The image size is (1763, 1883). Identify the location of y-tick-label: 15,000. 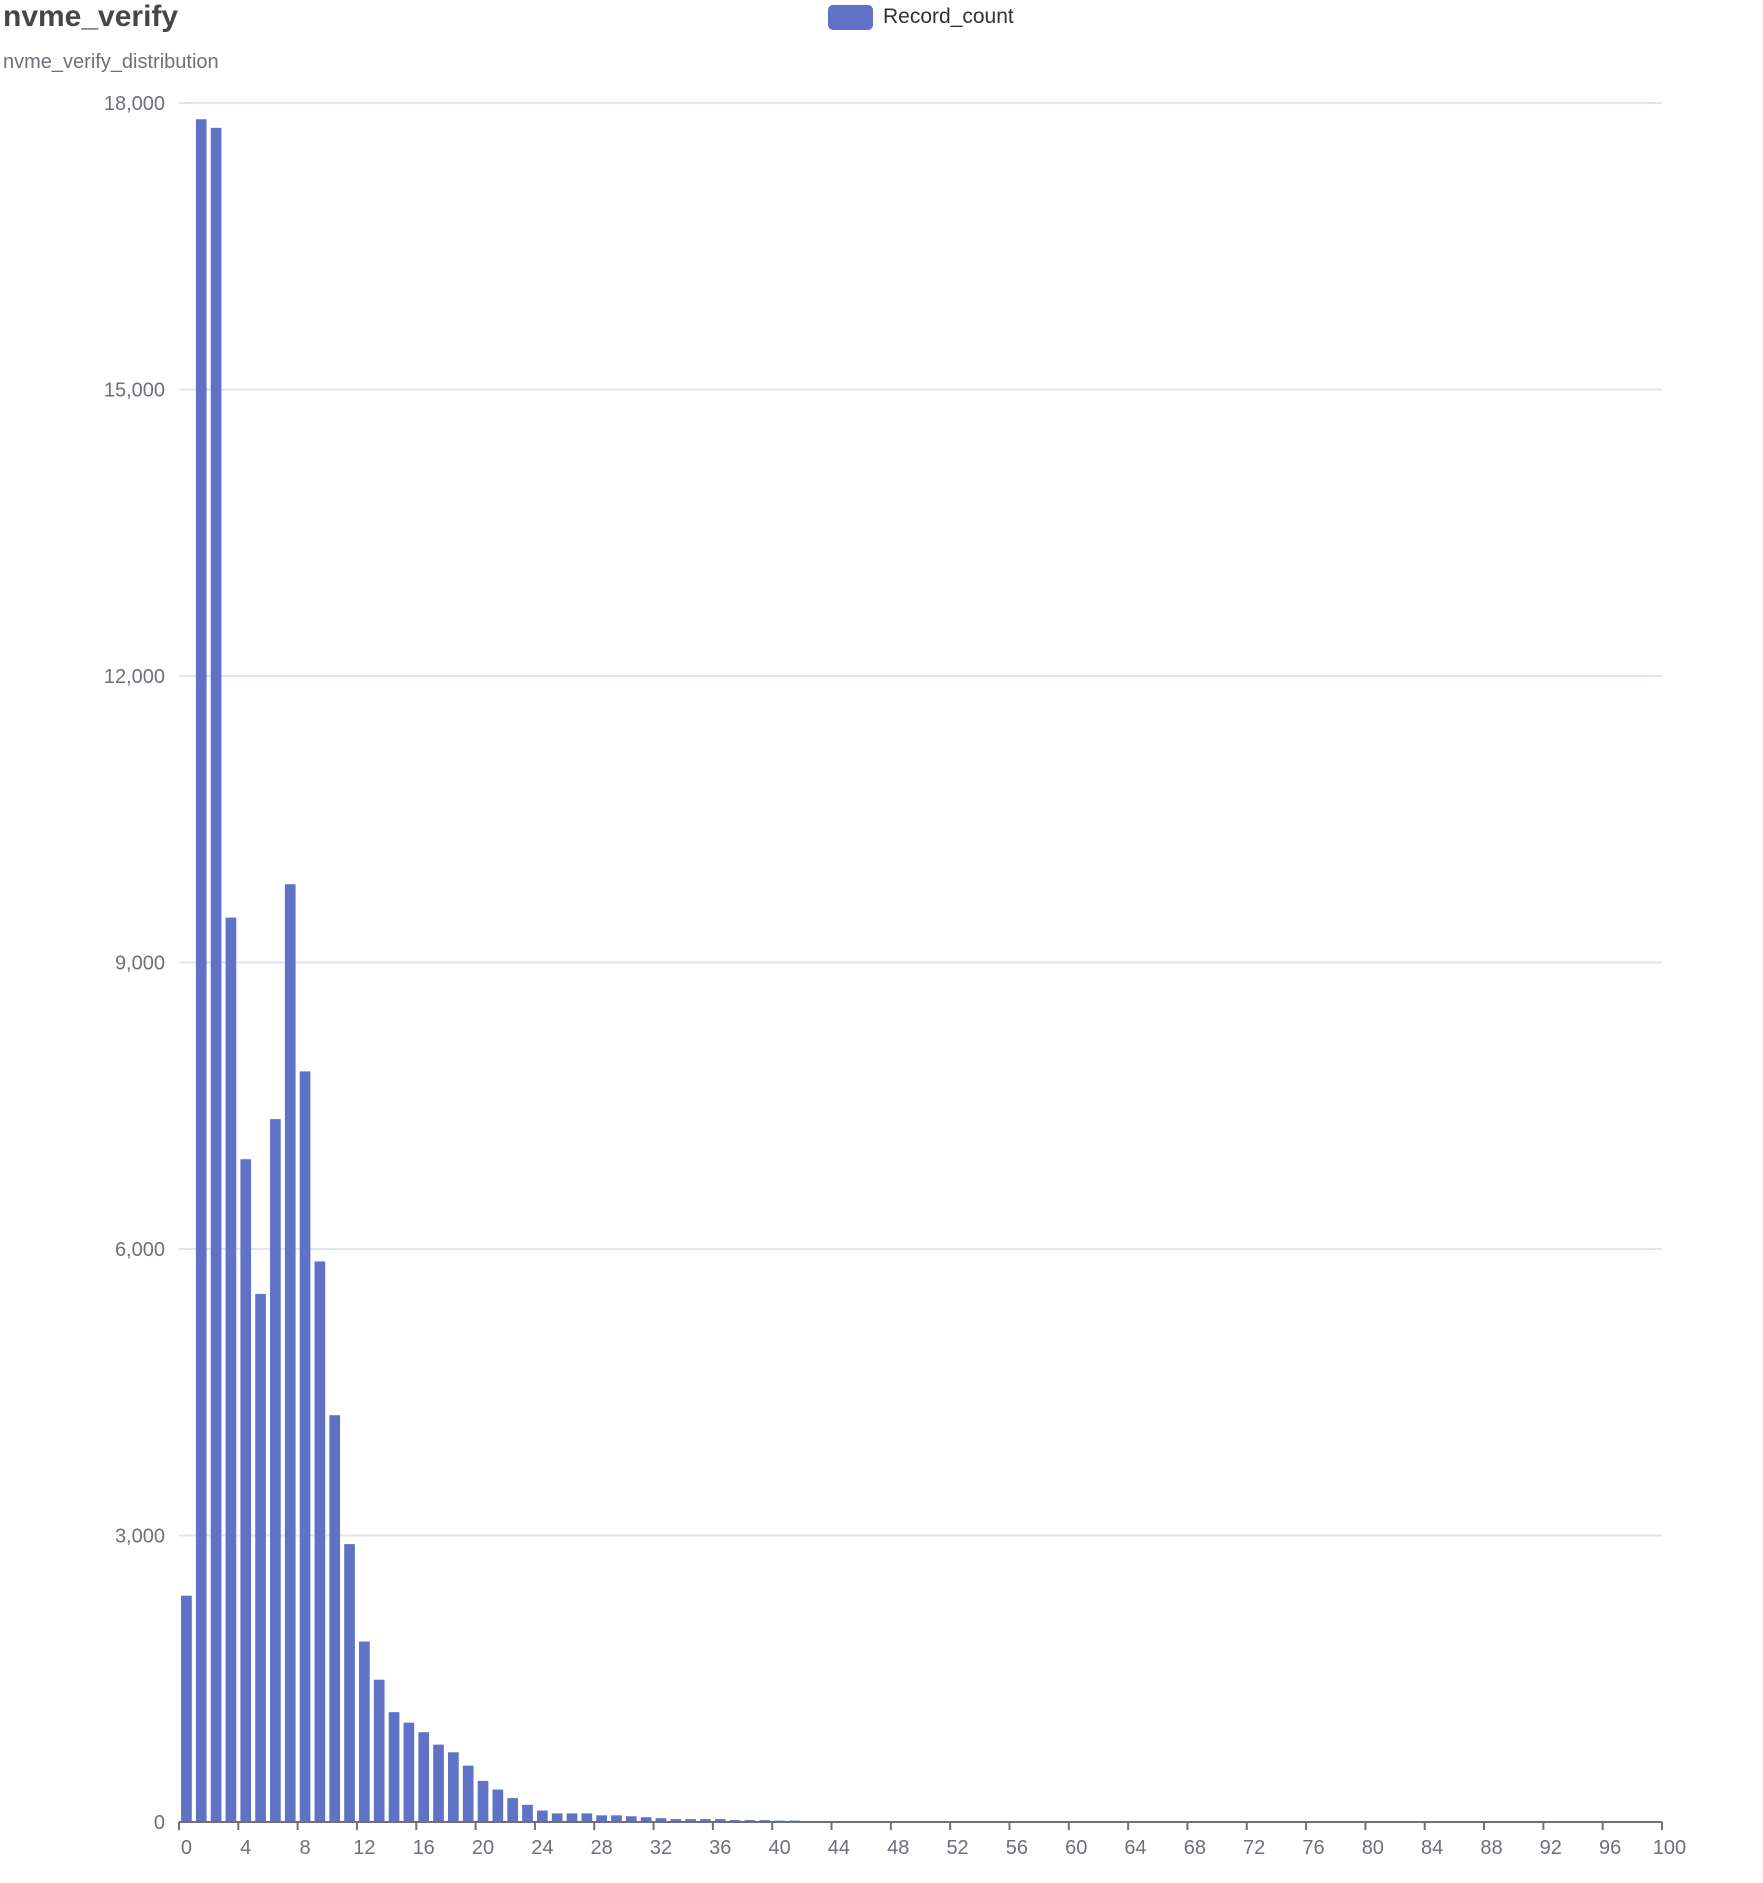
(134, 391).